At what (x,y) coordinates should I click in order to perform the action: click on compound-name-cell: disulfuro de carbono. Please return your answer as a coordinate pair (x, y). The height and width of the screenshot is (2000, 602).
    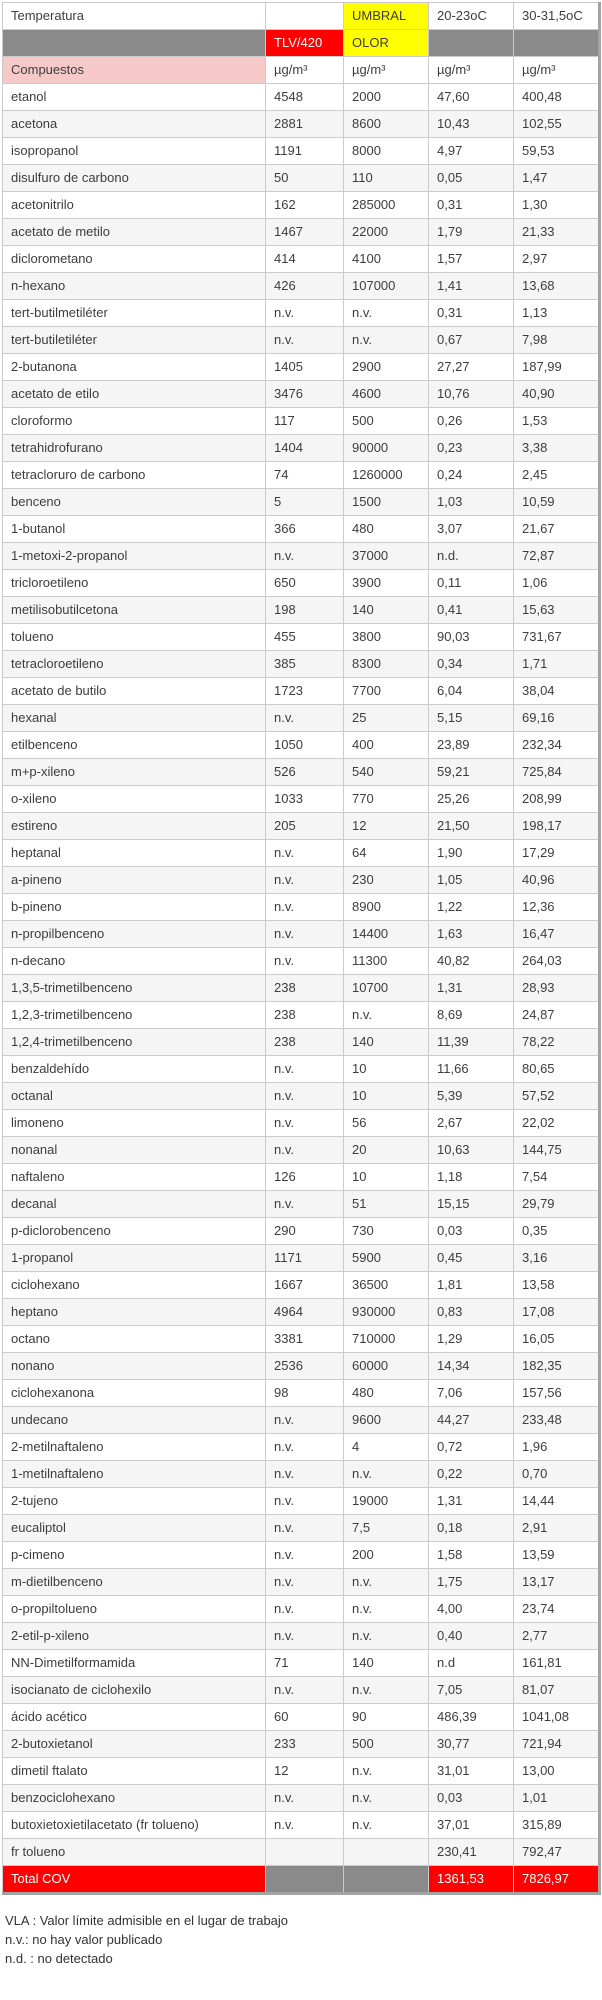
    Looking at the image, I should click on (134, 178).